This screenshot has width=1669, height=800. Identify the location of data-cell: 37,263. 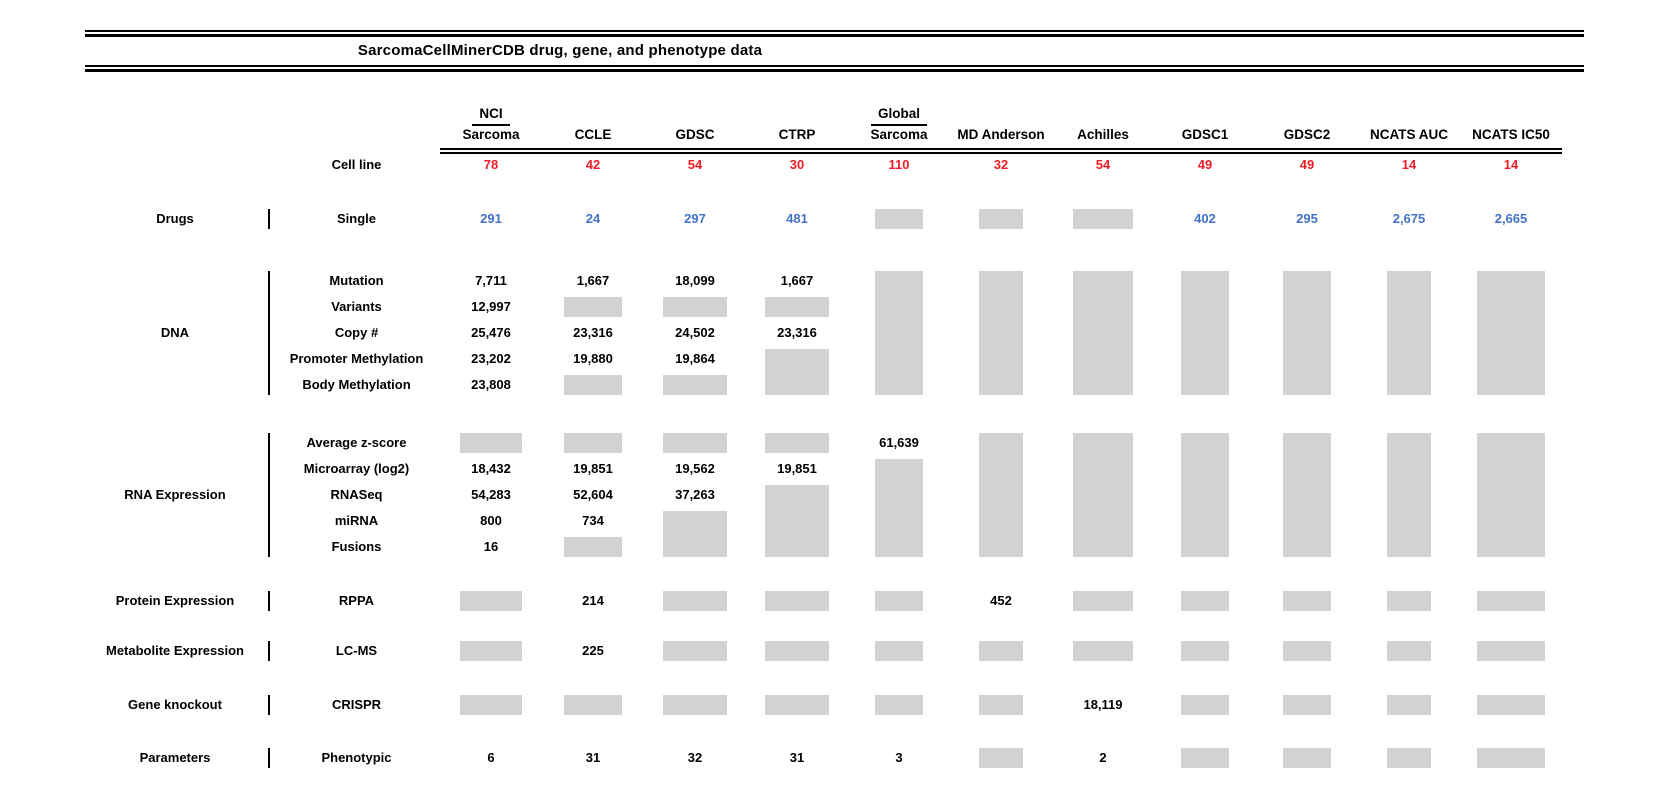
(695, 494).